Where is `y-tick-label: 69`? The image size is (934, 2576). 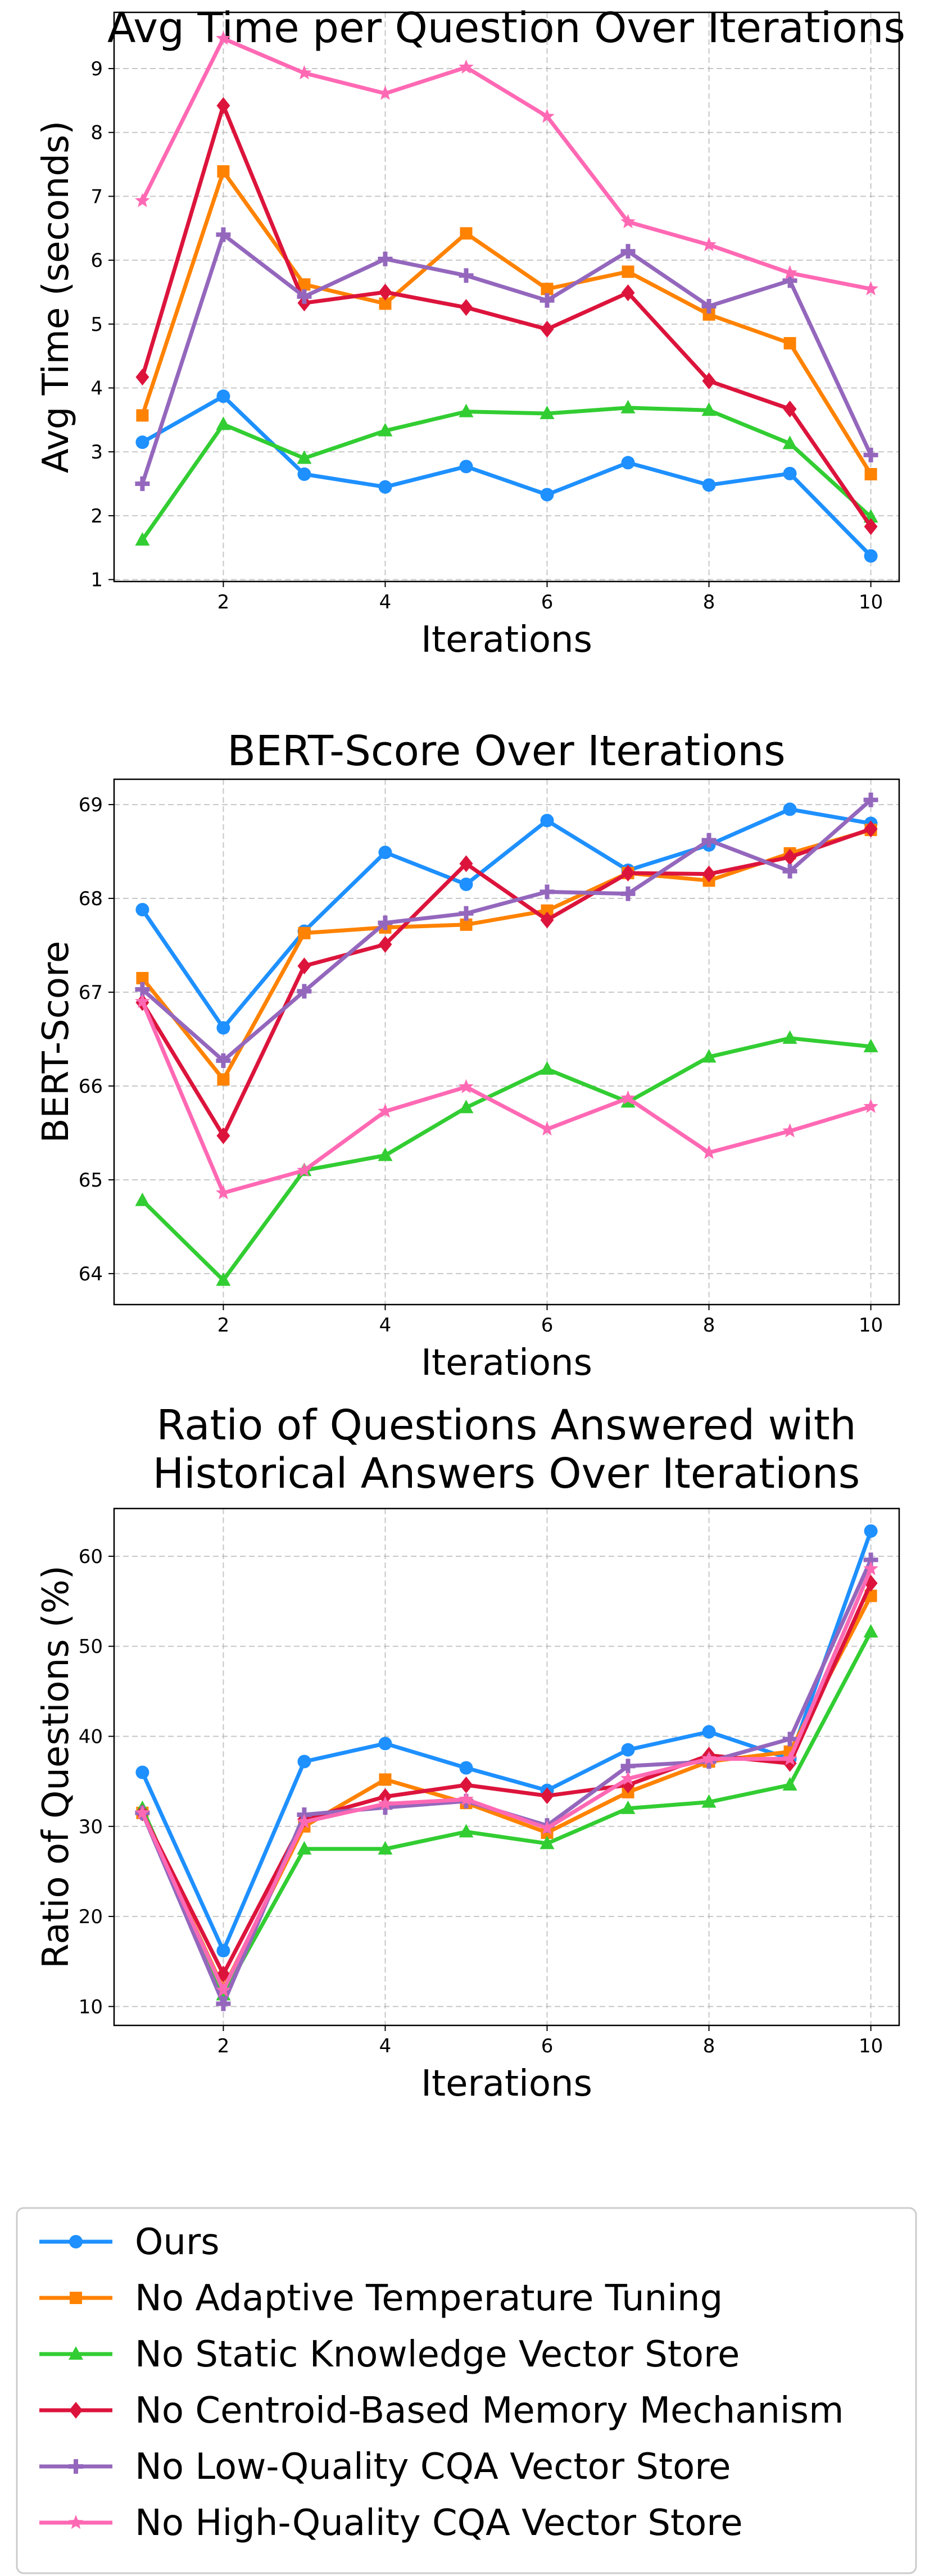
y-tick-label: 69 is located at coordinates (91, 805).